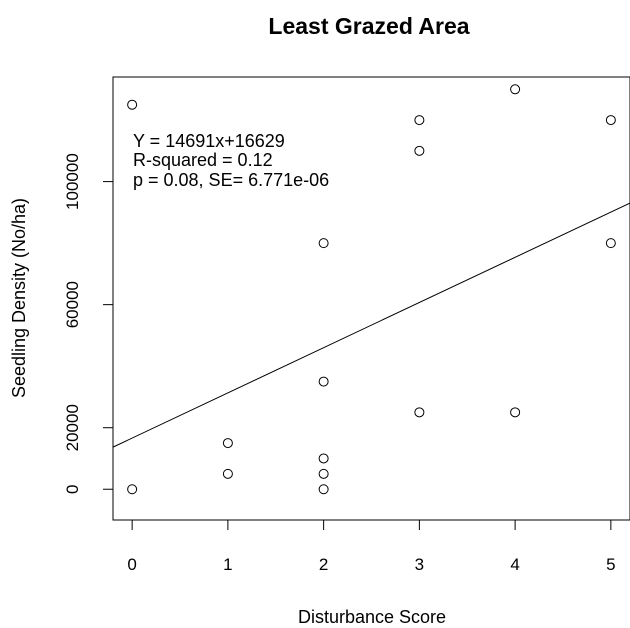 This screenshot has height=628, width=630. I want to click on x-axis: 0 1 2 3 4 5, so click(371, 546).